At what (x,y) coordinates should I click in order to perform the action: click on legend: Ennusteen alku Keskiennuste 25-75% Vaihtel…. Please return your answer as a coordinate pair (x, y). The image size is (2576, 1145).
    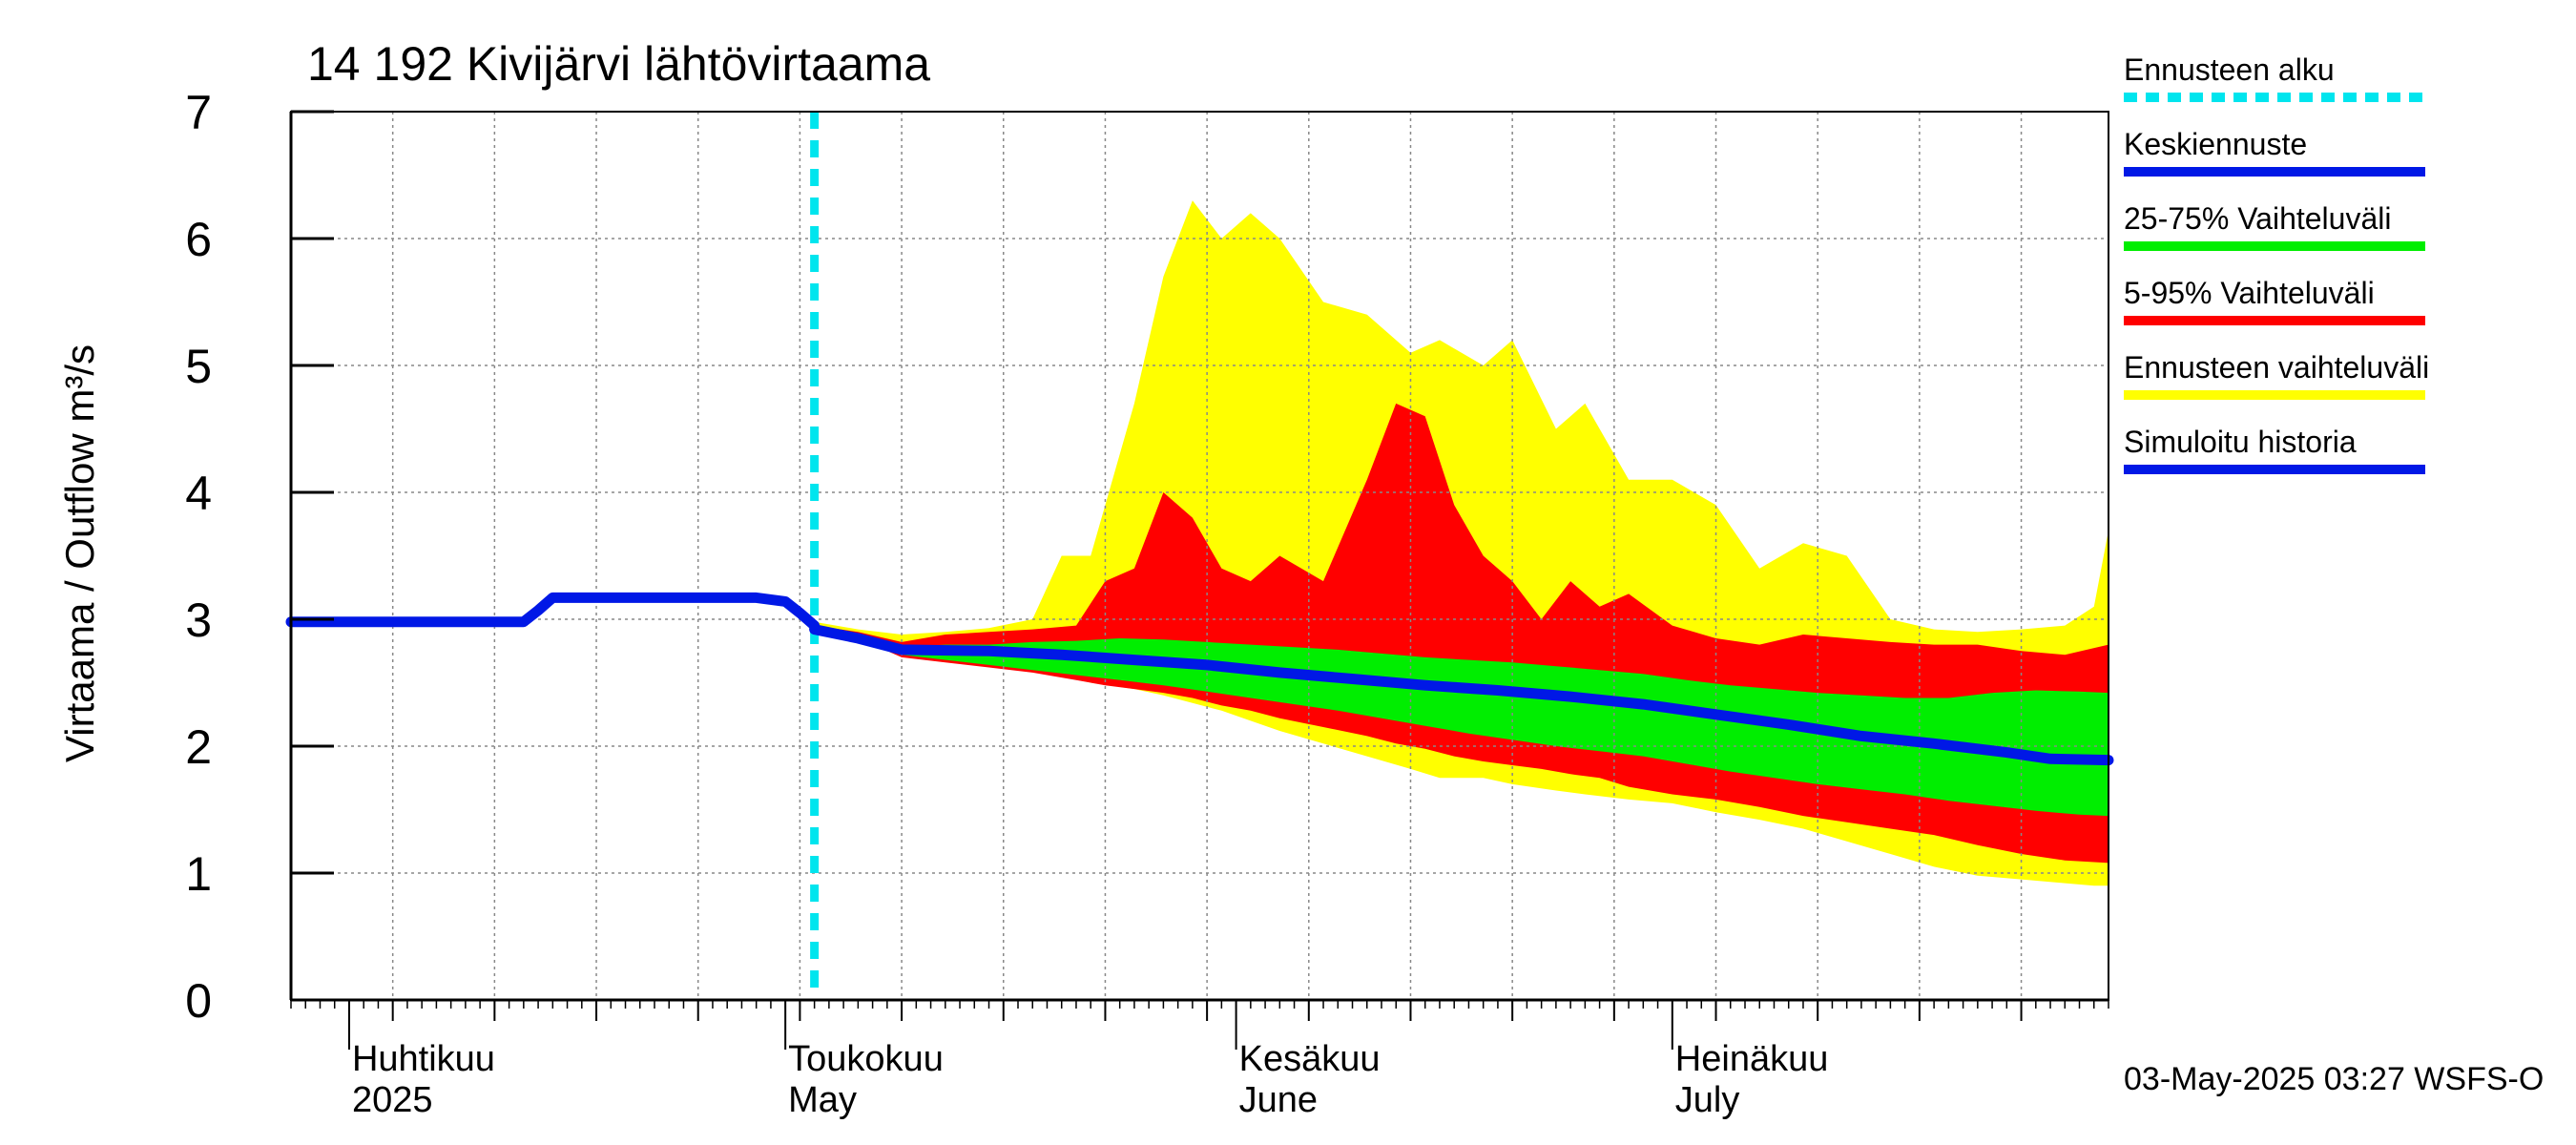
    Looking at the image, I should click on (2276, 263).